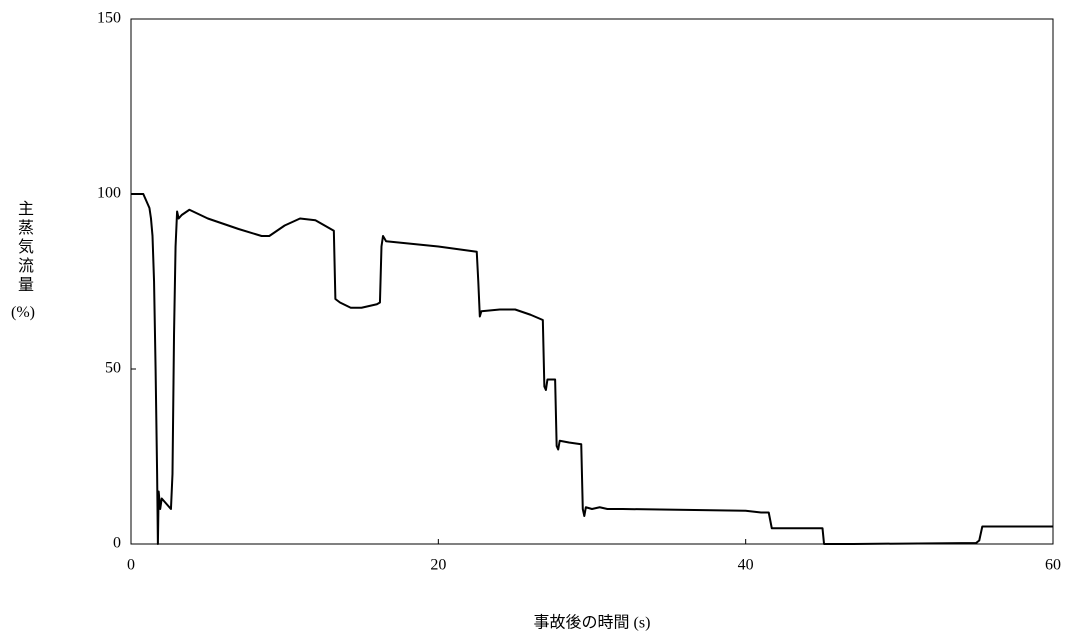 This screenshot has height=637, width=1069. I want to click on x-tick-label: 0, so click(131, 565).